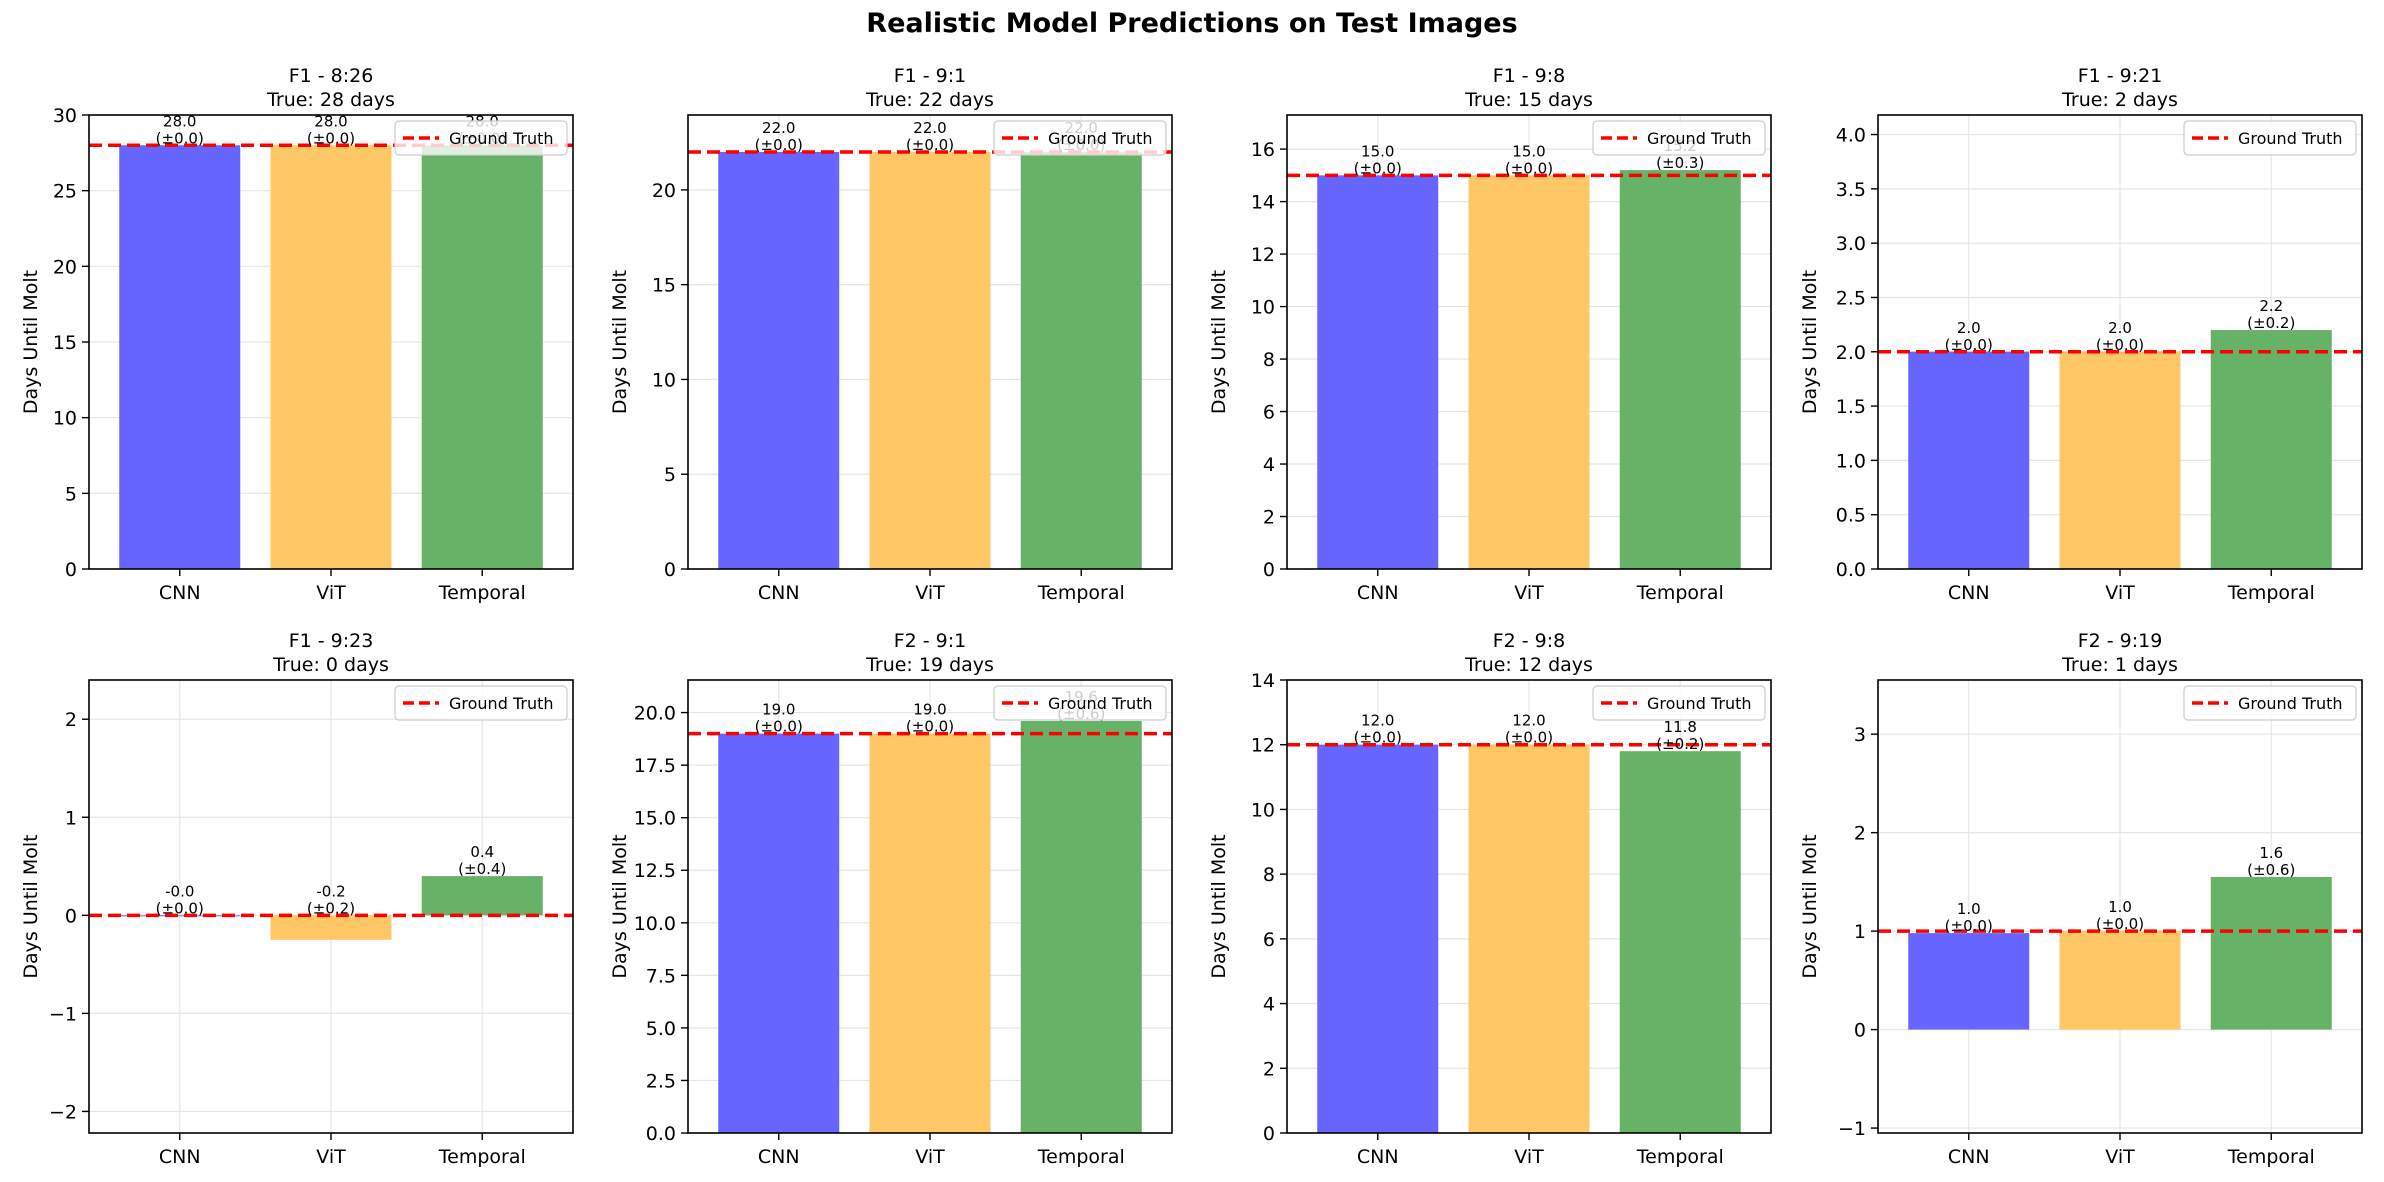 The height and width of the screenshot is (1182, 2384). I want to click on bar-value-label: 1.6, so click(2271, 853).